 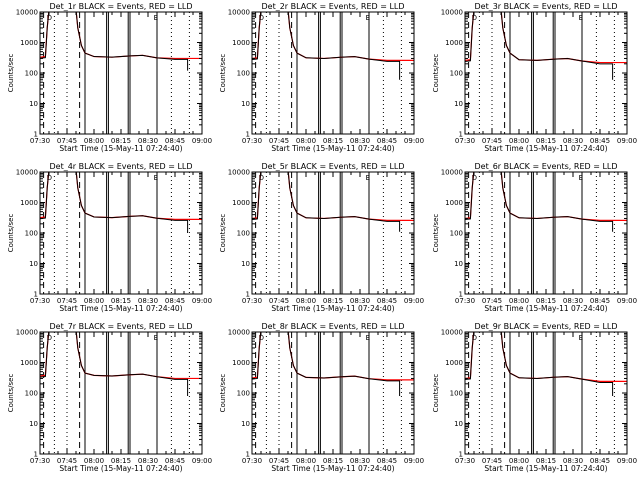 What do you see at coordinates (120, 6) in the screenshot?
I see `panel-title: Det_1r BLACK = Events, RED = LLD` at bounding box center [120, 6].